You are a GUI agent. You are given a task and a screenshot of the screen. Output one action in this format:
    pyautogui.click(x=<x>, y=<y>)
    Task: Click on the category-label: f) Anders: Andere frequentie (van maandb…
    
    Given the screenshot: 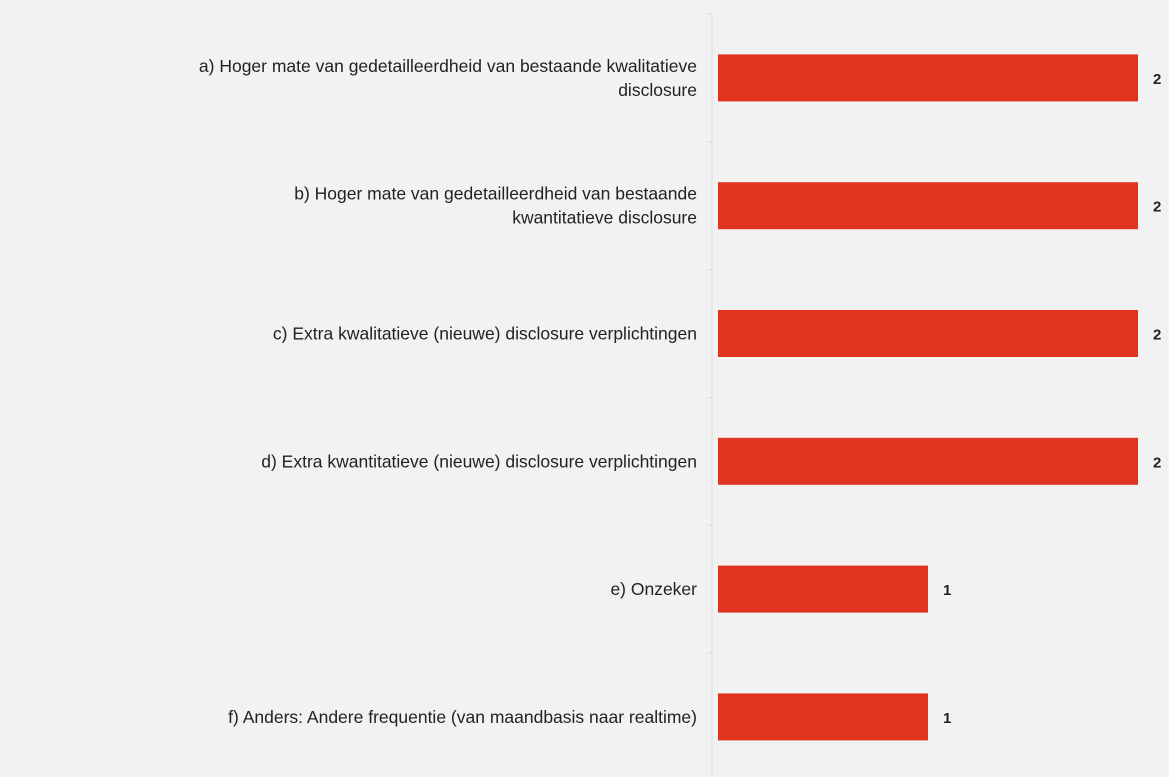 What is the action you would take?
    pyautogui.click(x=462, y=717)
    